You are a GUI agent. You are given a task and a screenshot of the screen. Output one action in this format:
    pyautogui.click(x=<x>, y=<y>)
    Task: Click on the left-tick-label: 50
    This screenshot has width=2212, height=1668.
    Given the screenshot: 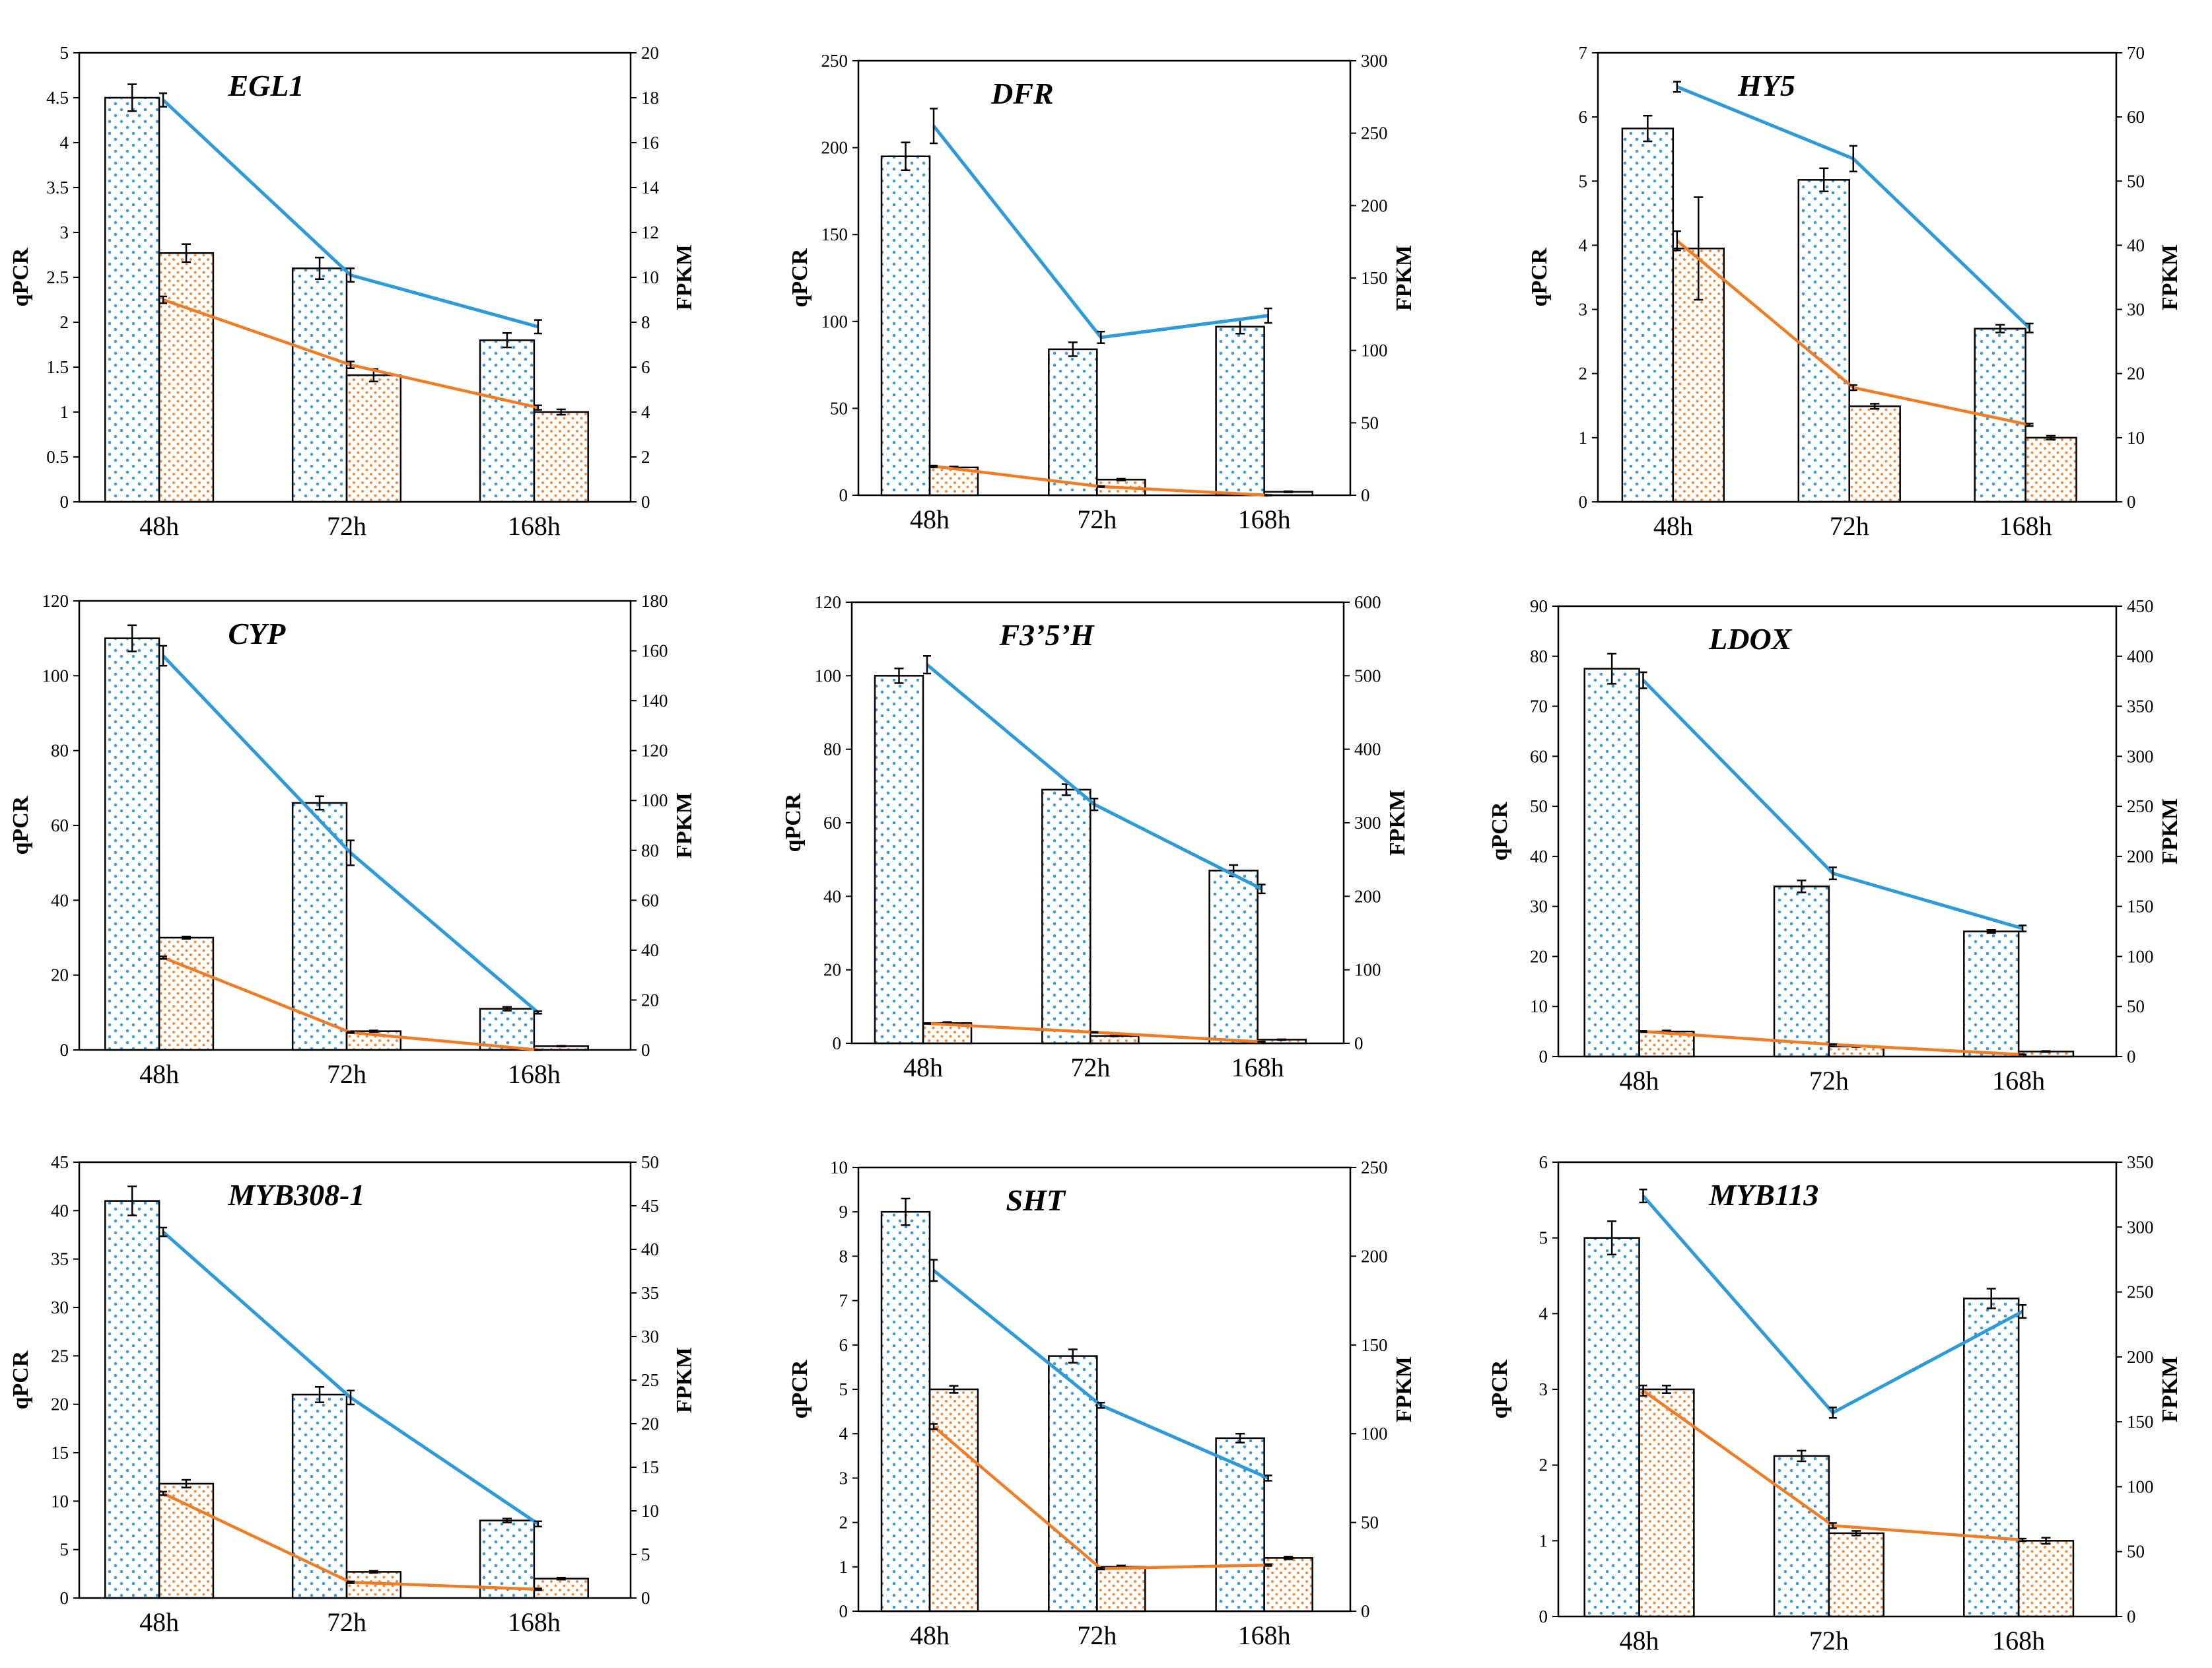 What is the action you would take?
    pyautogui.click(x=1539, y=806)
    